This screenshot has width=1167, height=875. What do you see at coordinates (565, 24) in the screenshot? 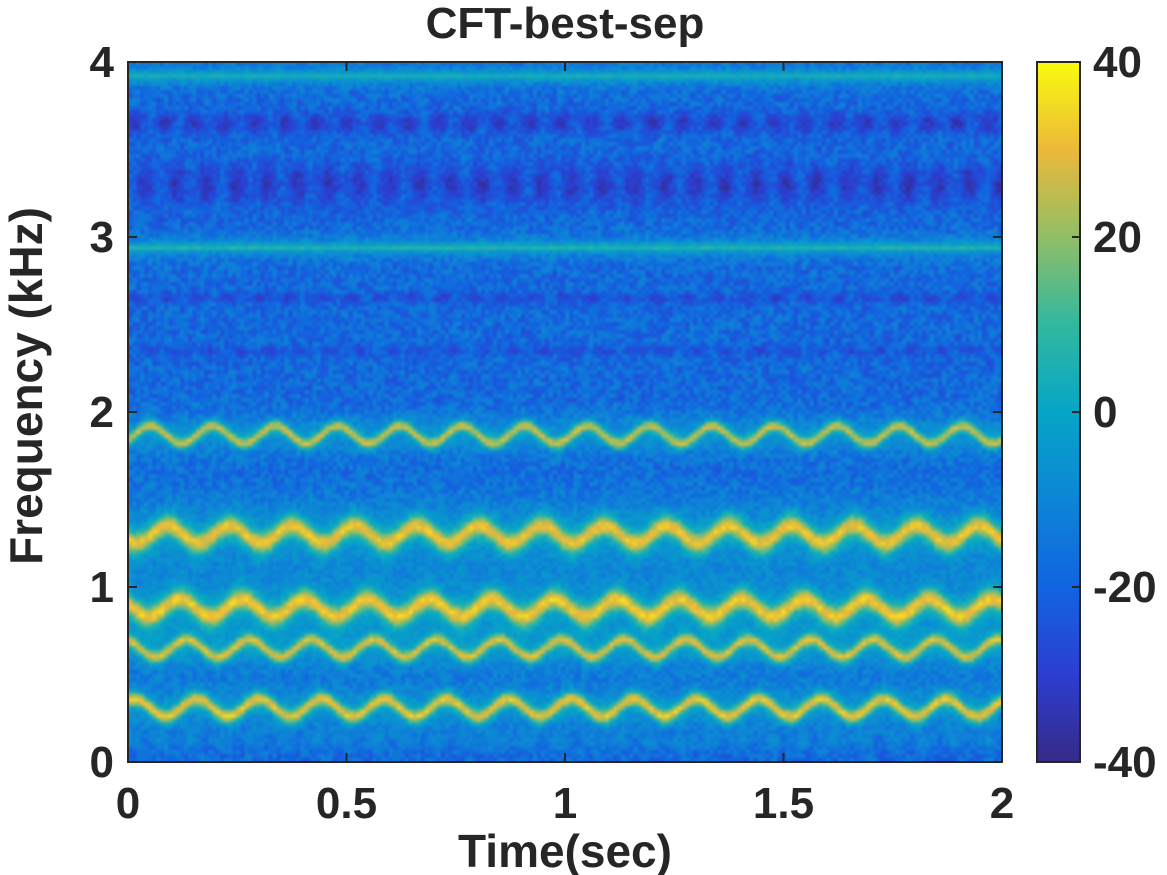
I see `chart-title: CFT-best-sep` at bounding box center [565, 24].